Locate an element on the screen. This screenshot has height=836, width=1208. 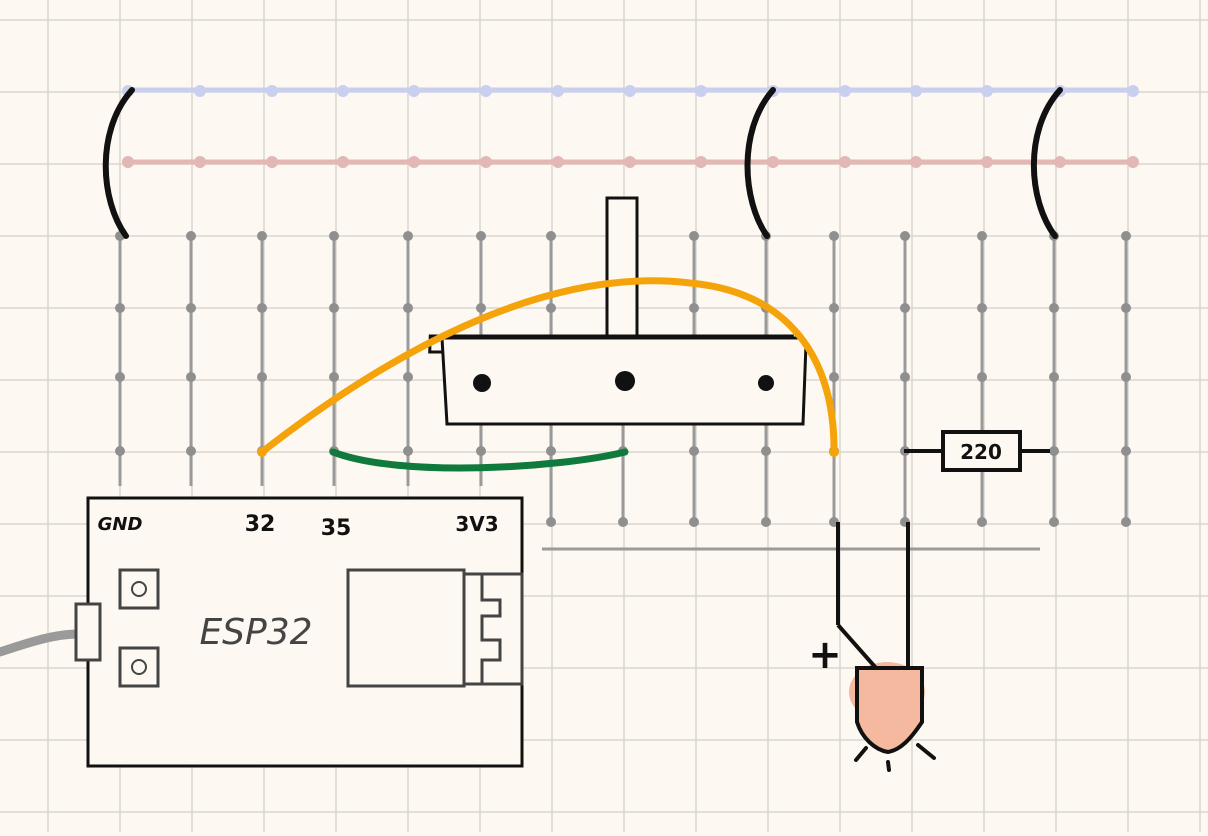
pin-label-gnd: GND is located at coordinates (120, 524).